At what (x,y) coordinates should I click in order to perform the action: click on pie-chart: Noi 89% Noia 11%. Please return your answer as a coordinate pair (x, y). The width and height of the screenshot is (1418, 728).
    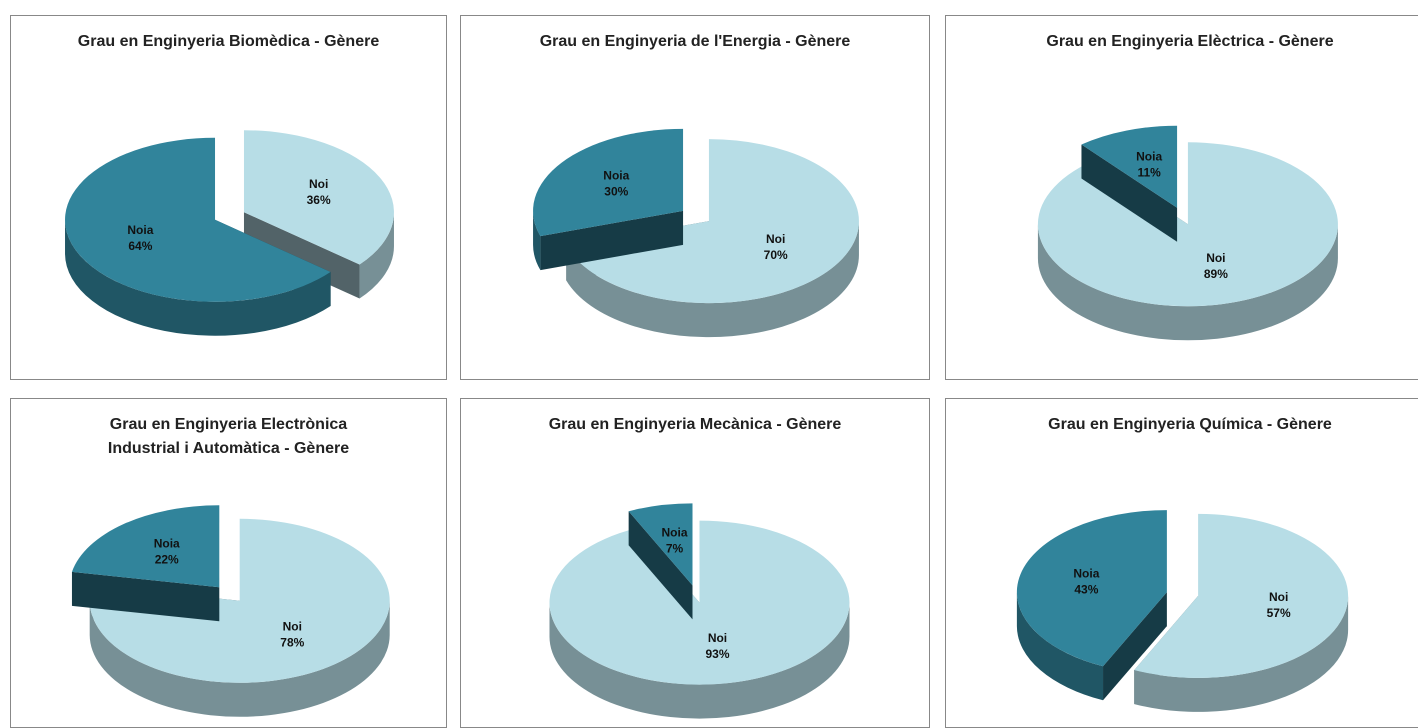
    Looking at the image, I should click on (1187, 233).